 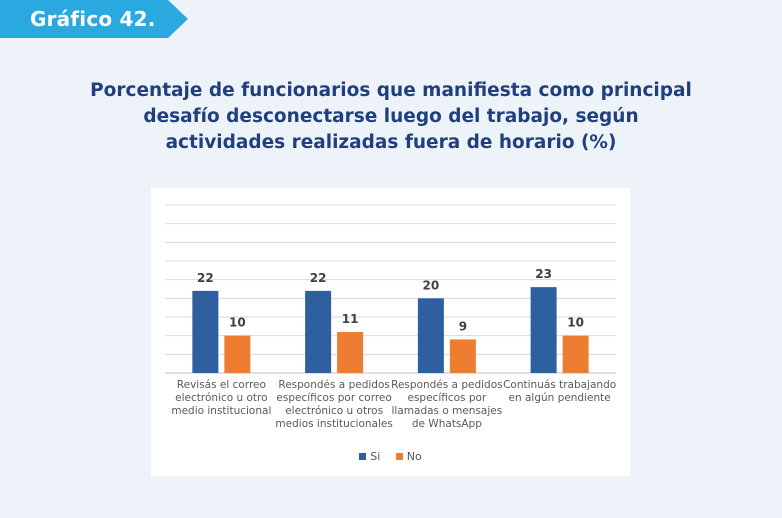 What do you see at coordinates (318, 278) in the screenshot?
I see `data-label-si-1: 22` at bounding box center [318, 278].